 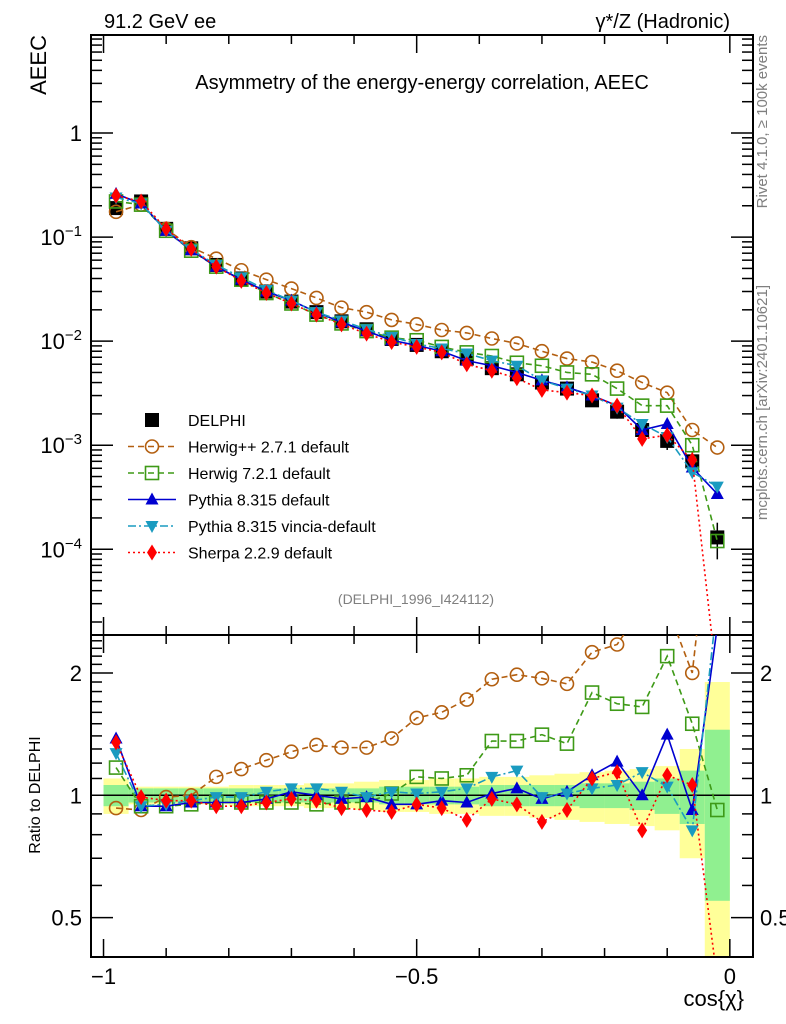 I want to click on band-inner, so click(x=717, y=815).